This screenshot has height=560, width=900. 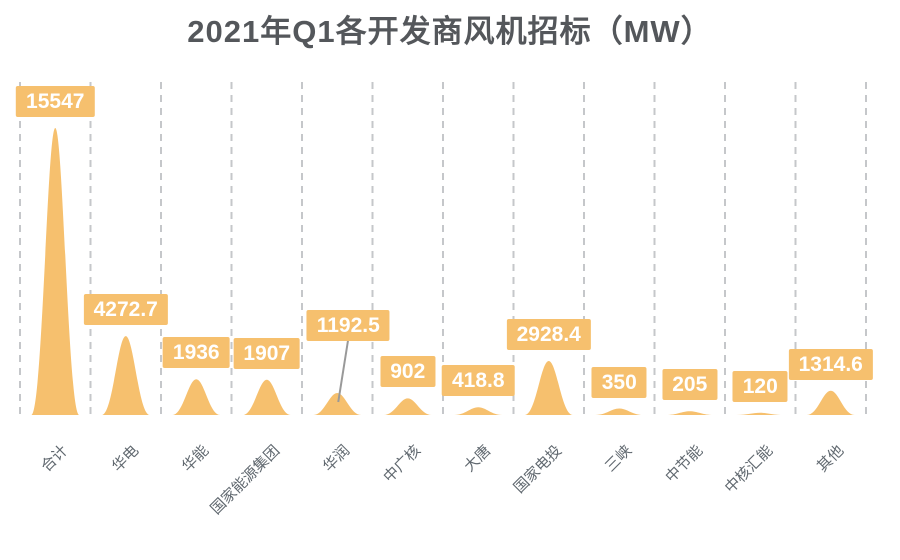 I want to click on chart-title: 2021年Q1各开发商风机招标（MW）, so click(x=450, y=31).